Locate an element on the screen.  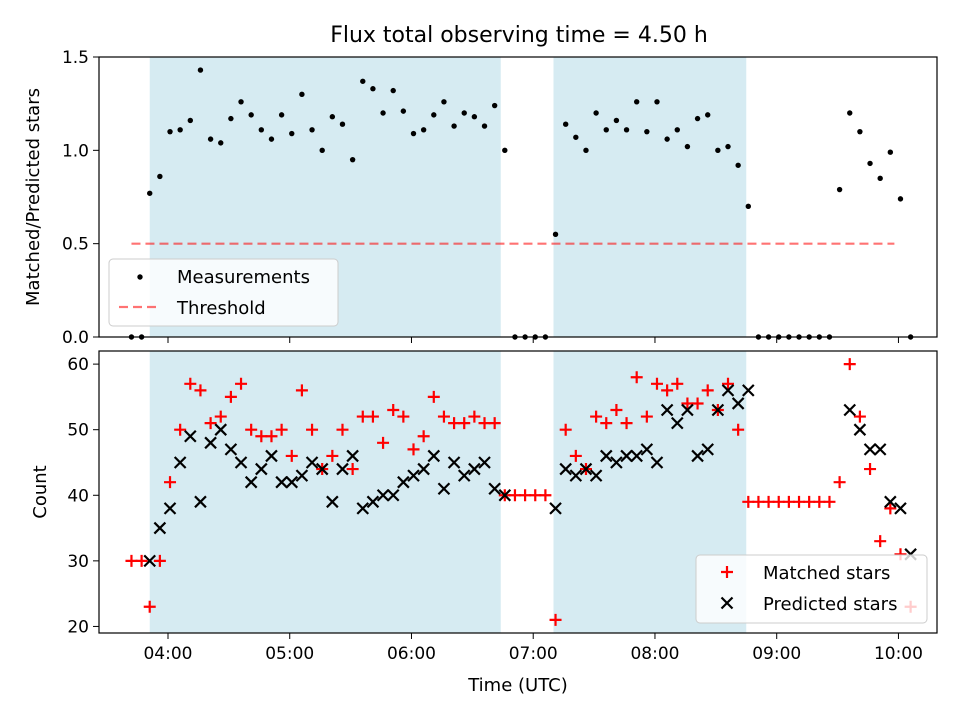
x-tick-label: 10:00 is located at coordinates (898, 654).